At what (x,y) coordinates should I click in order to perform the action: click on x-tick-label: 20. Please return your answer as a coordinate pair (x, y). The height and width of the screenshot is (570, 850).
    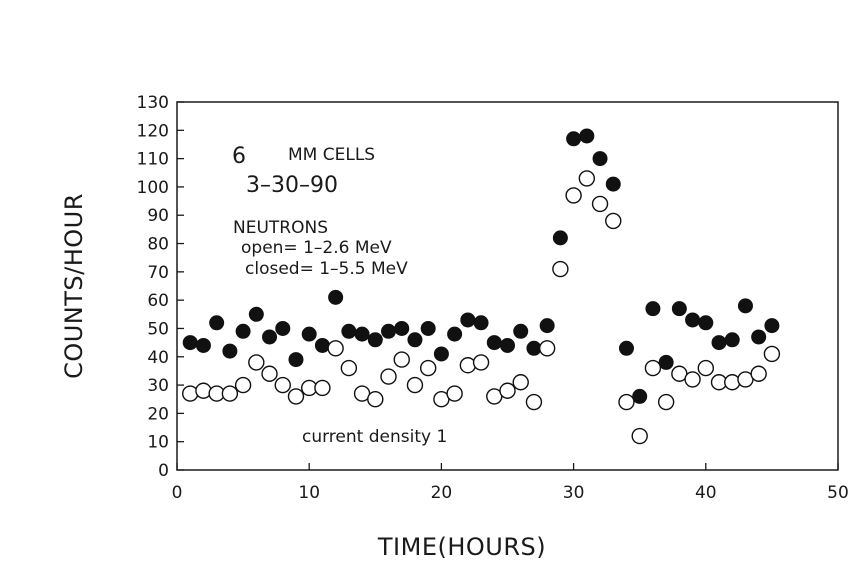
    Looking at the image, I should click on (442, 493).